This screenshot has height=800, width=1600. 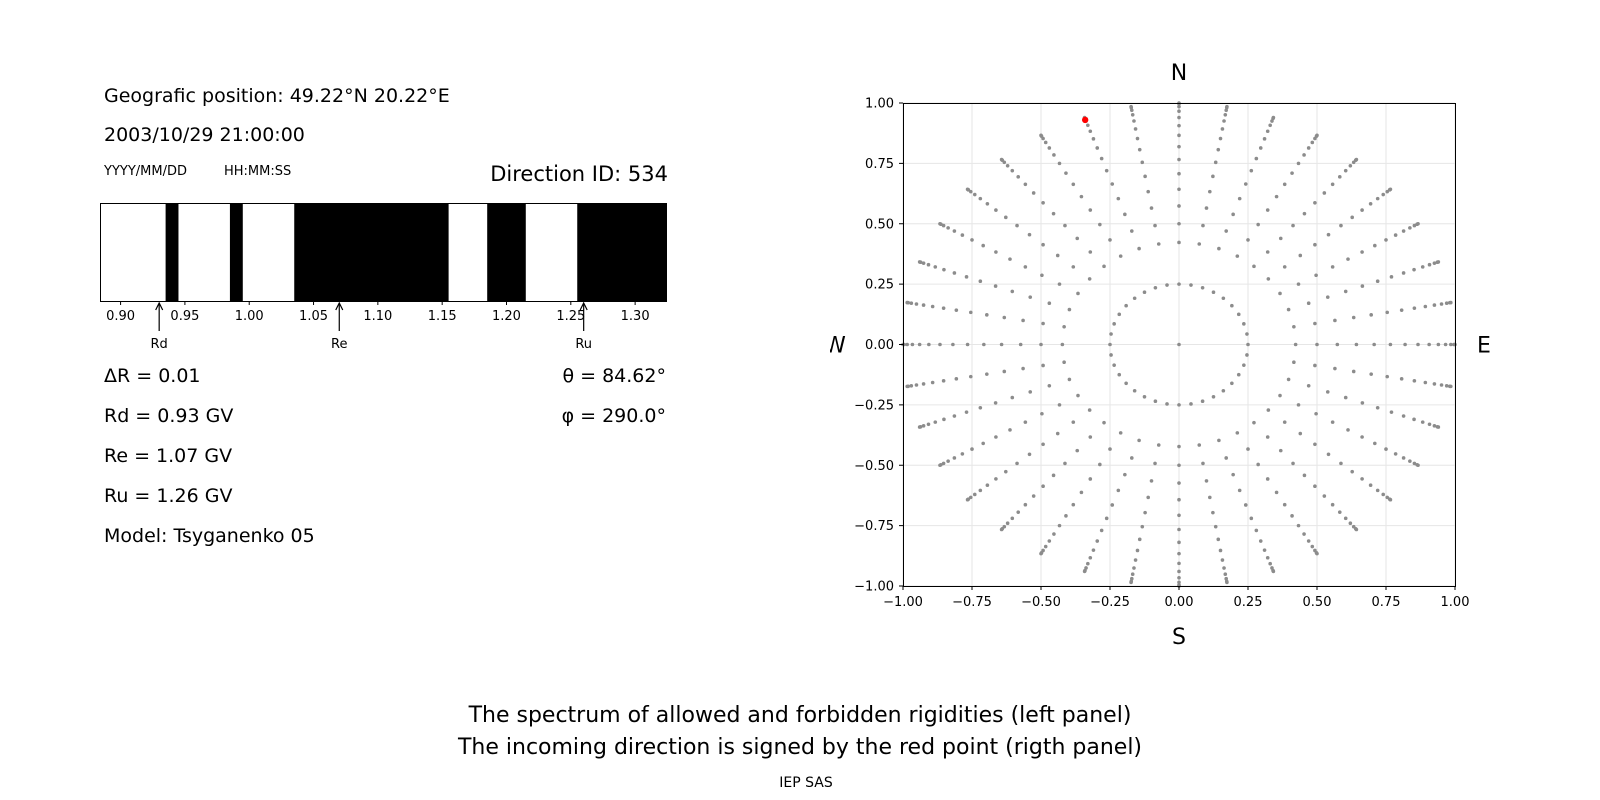 I want to click on ru-value: Ru = 1.26 GV, so click(x=168, y=496).